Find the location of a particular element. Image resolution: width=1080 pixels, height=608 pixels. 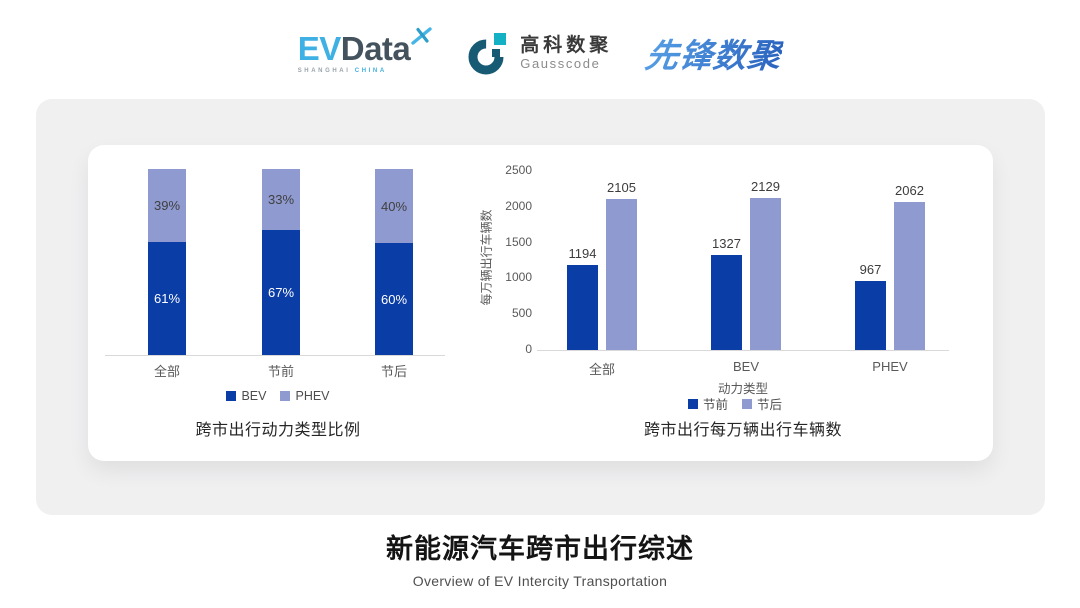

legend-item: PHEV is located at coordinates (305, 396).